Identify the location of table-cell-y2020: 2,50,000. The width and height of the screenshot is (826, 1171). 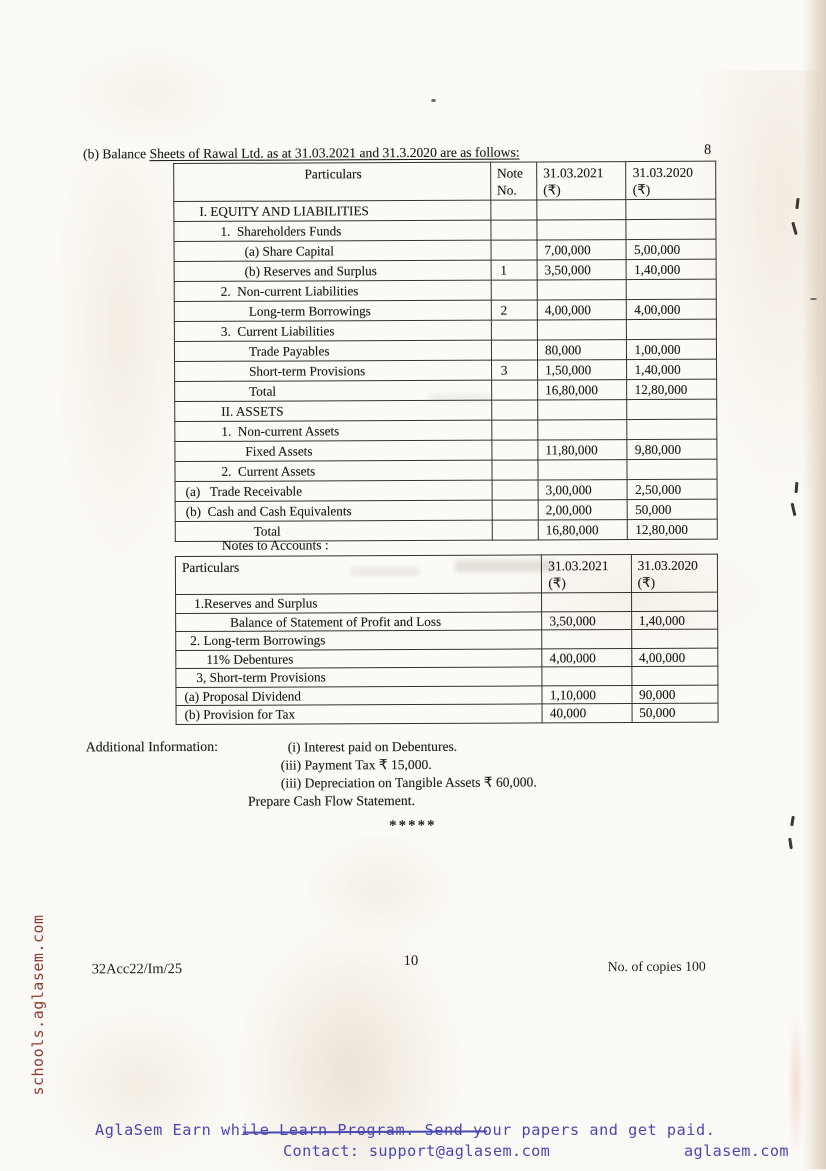
(672, 489).